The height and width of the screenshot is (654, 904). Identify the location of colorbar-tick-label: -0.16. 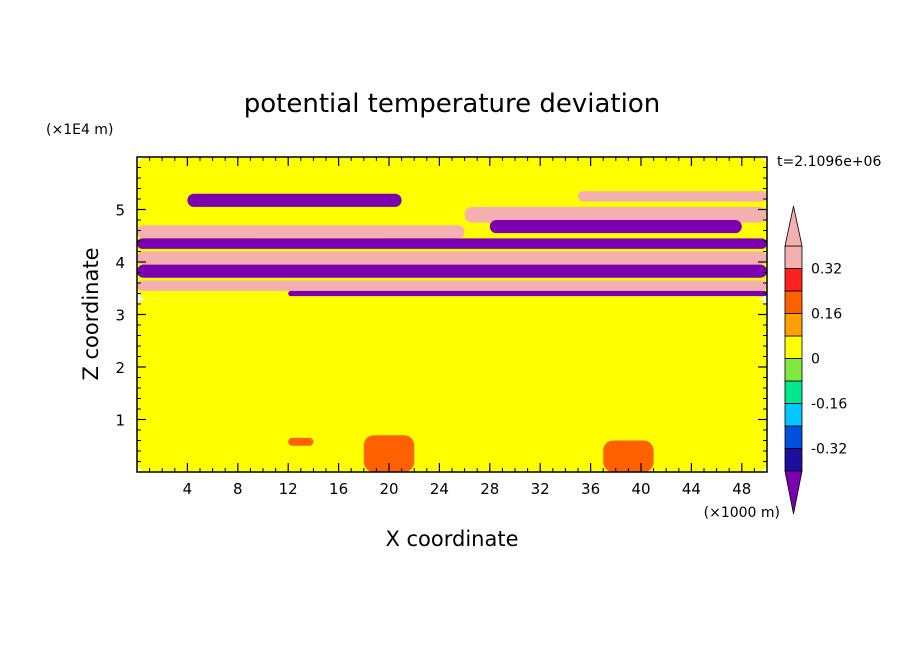
(829, 405).